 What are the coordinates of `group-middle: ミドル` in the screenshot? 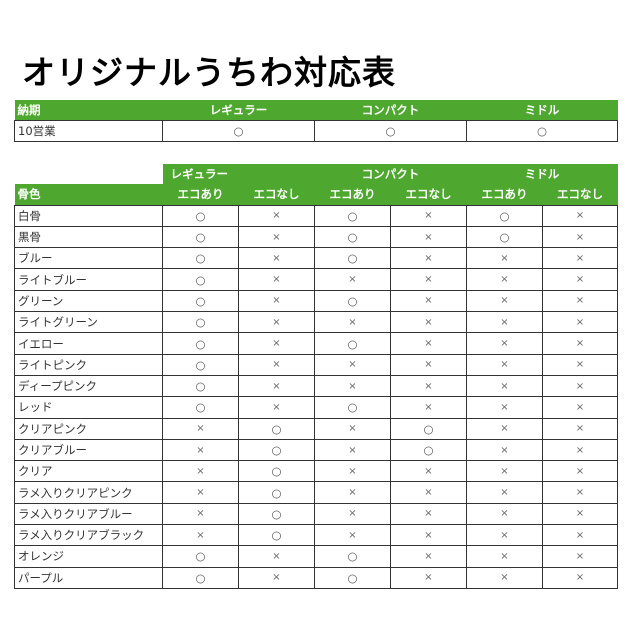 It's located at (542, 174).